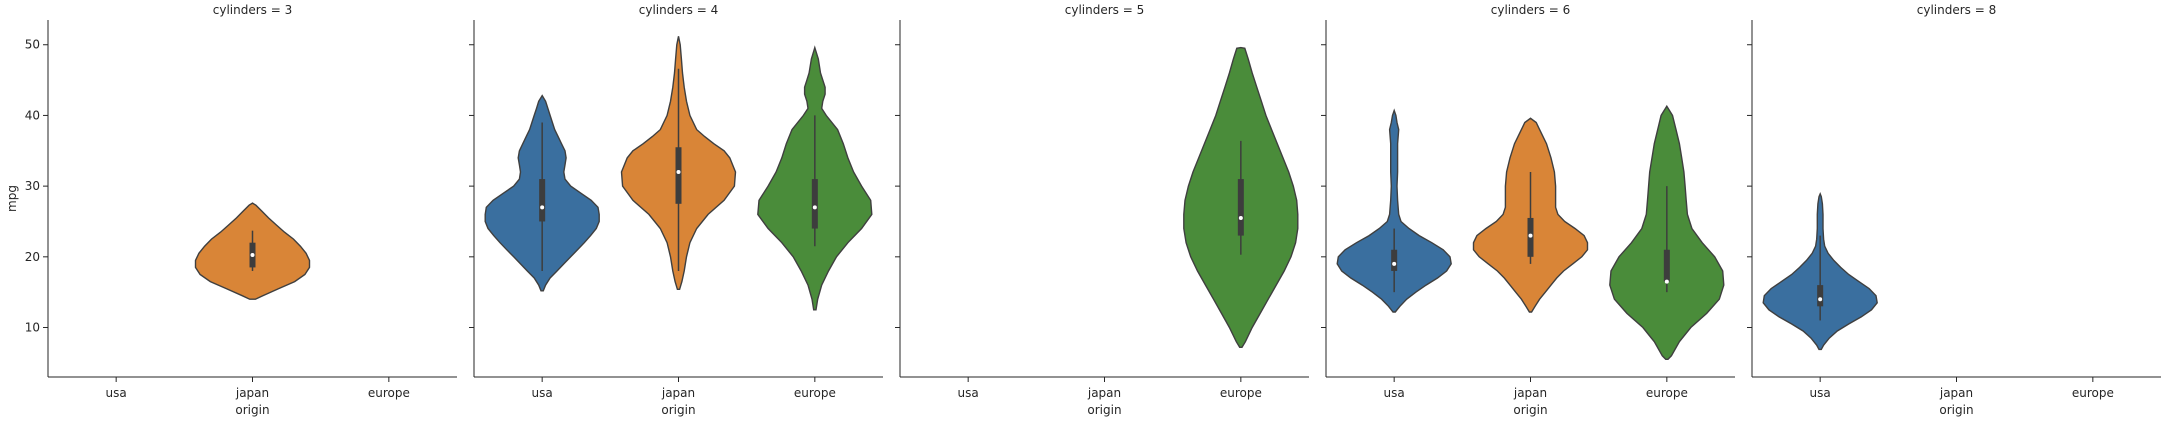  I want to click on violin-usa, so click(1394, 210).